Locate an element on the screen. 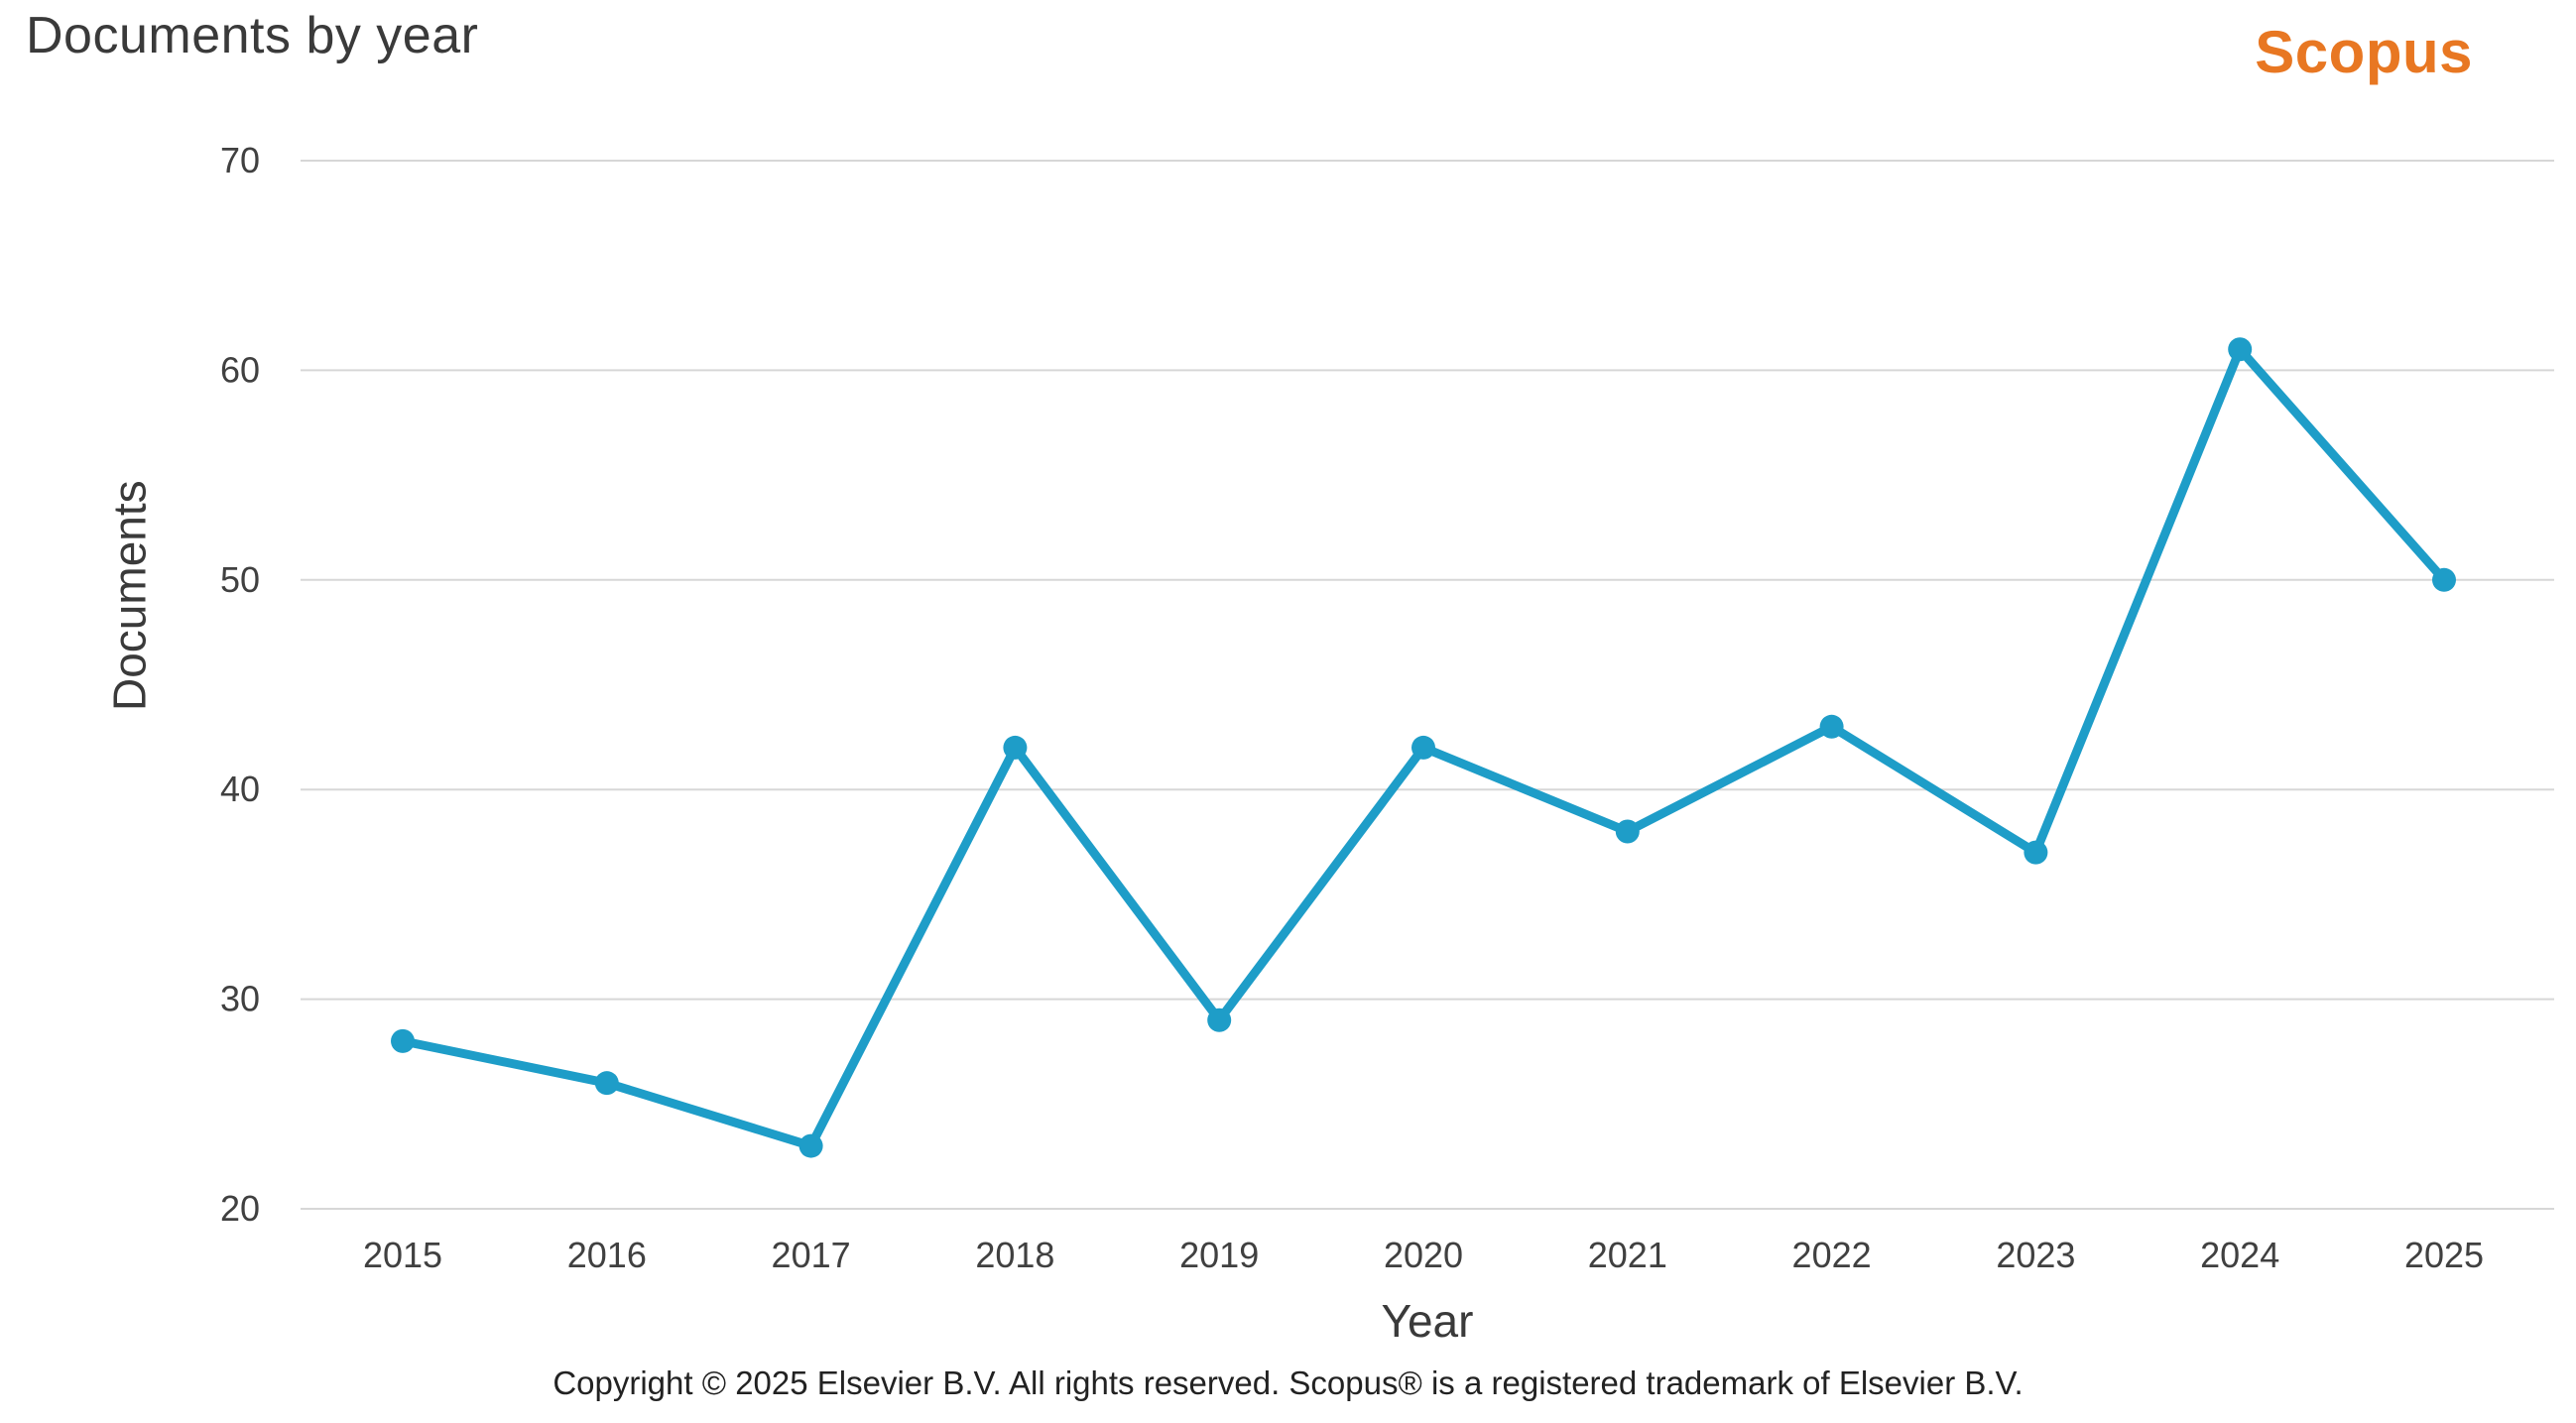 This screenshot has width=2576, height=1423. y-tick-label-30: 30 is located at coordinates (240, 999).